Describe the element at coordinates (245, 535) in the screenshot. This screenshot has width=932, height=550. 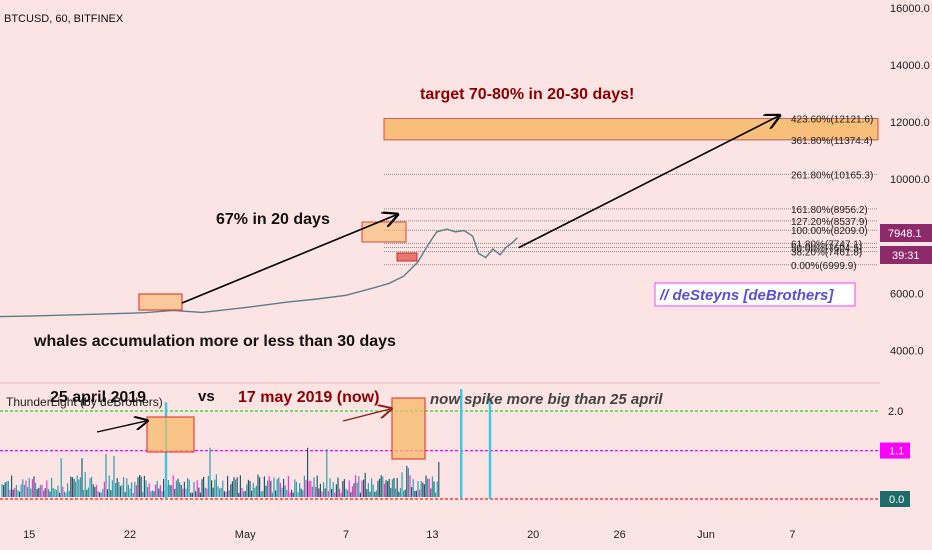
I see `time-tick-label: May` at that location.